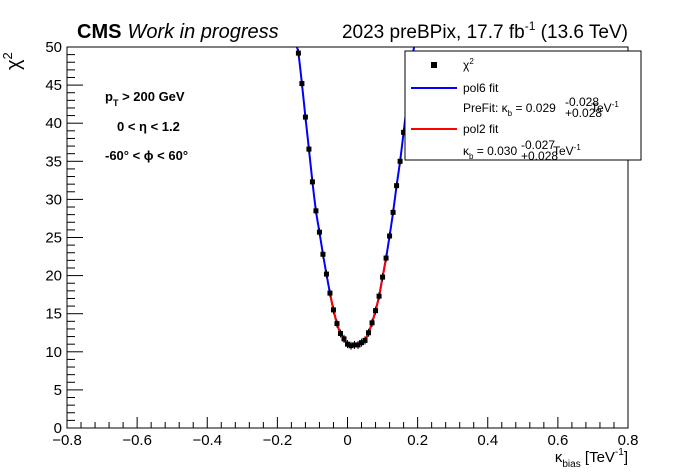 This screenshot has height=476, width=698. What do you see at coordinates (207, 440) in the screenshot?
I see `x-tick-label: −0.4` at bounding box center [207, 440].